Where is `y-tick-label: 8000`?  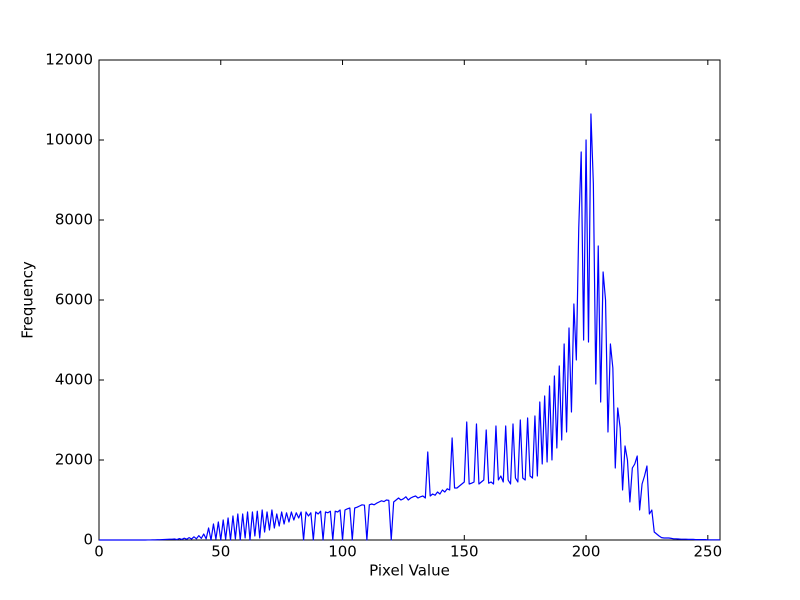
y-tick-label: 8000 is located at coordinates (74, 220).